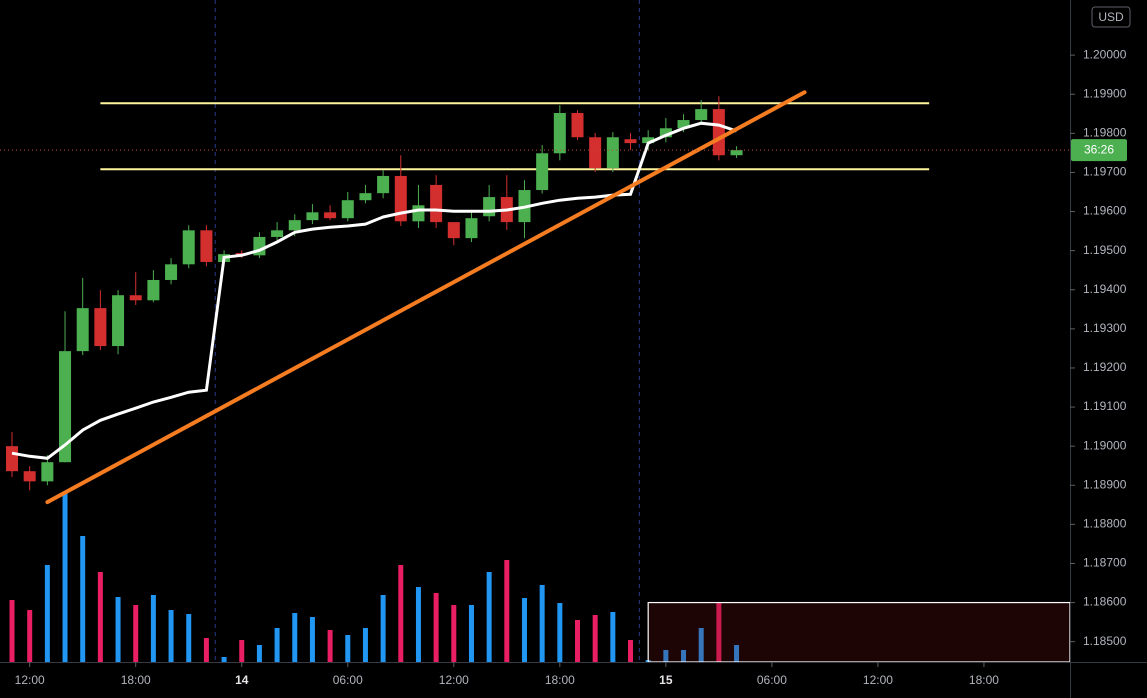  I want to click on y-tick-label: 1.18500, so click(1105, 641).